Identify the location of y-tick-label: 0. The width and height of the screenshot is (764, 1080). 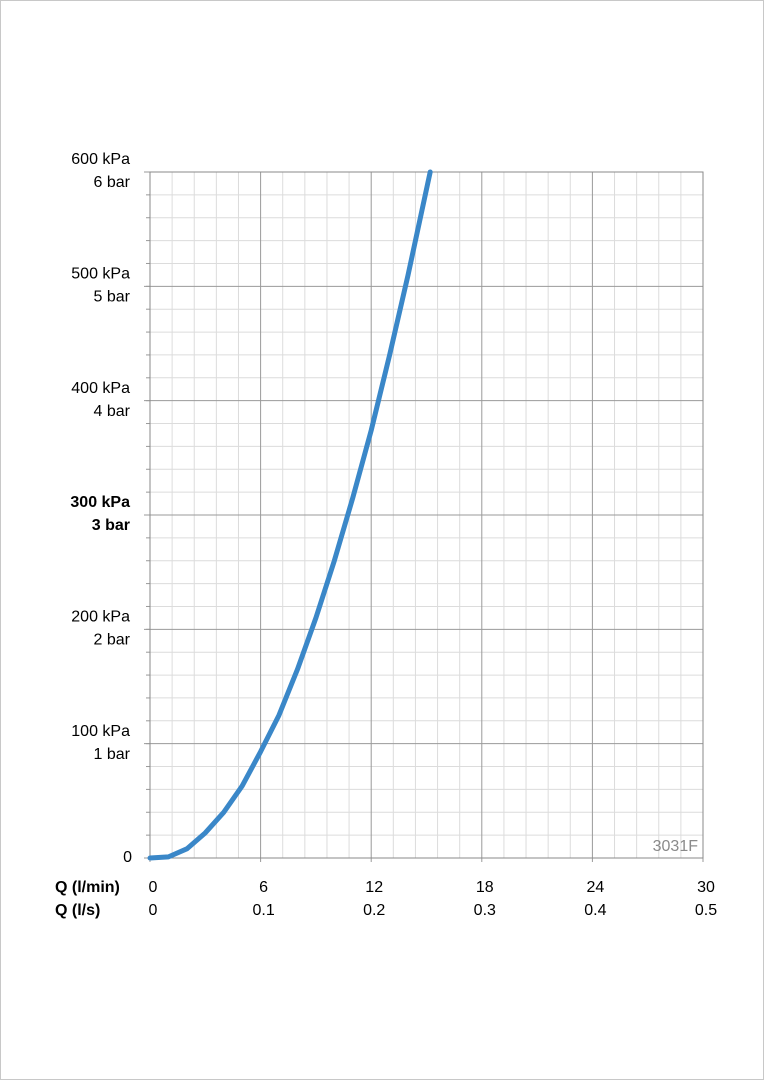
(127, 857).